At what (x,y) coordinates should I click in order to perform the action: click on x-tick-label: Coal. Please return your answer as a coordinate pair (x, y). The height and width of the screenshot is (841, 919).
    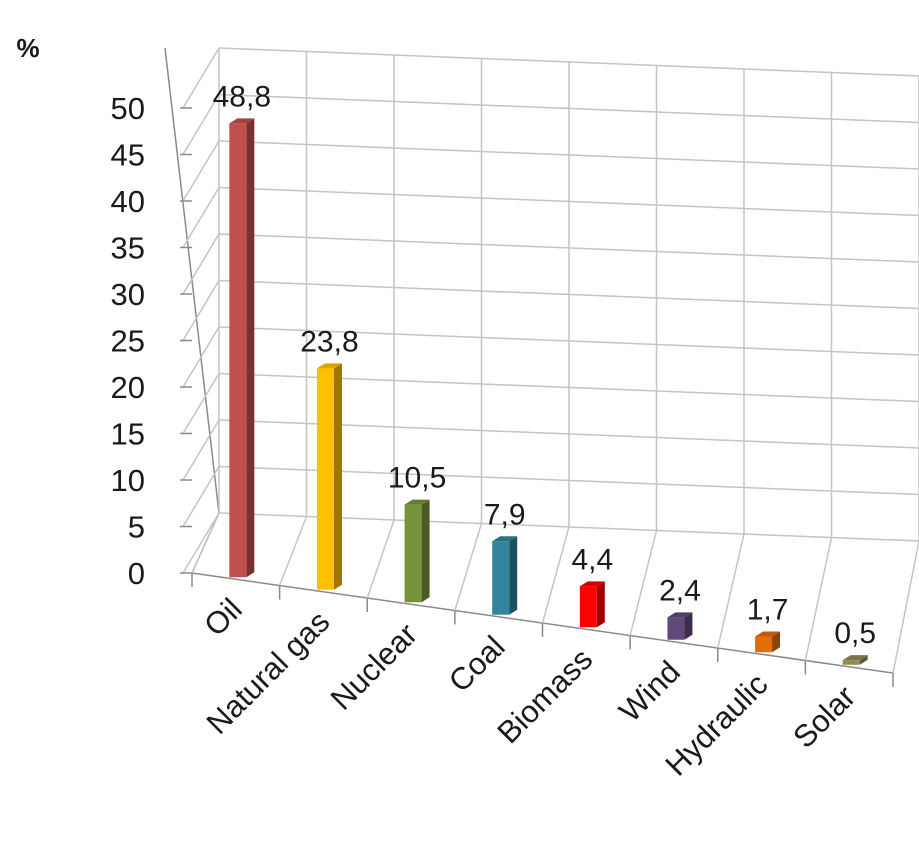
    Looking at the image, I should click on (477, 664).